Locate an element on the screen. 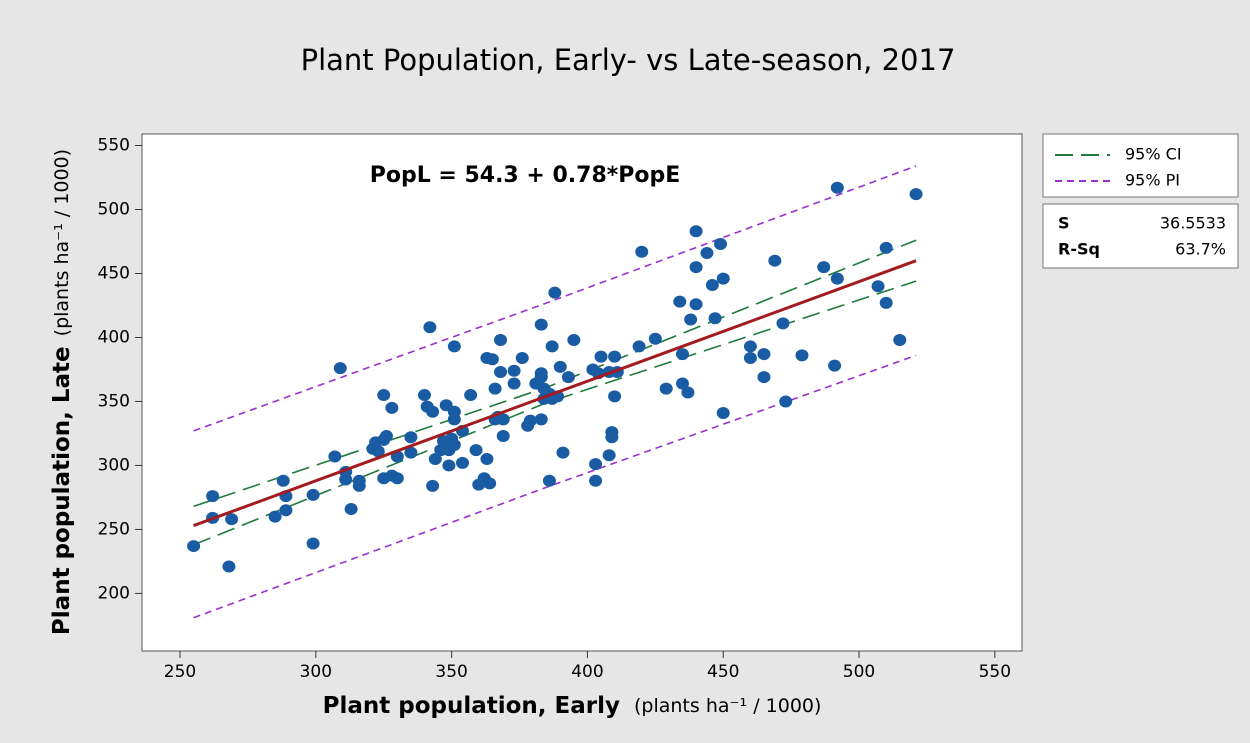 The width and height of the screenshot is (1250, 743). stat-label: R-Sq is located at coordinates (1079, 249).